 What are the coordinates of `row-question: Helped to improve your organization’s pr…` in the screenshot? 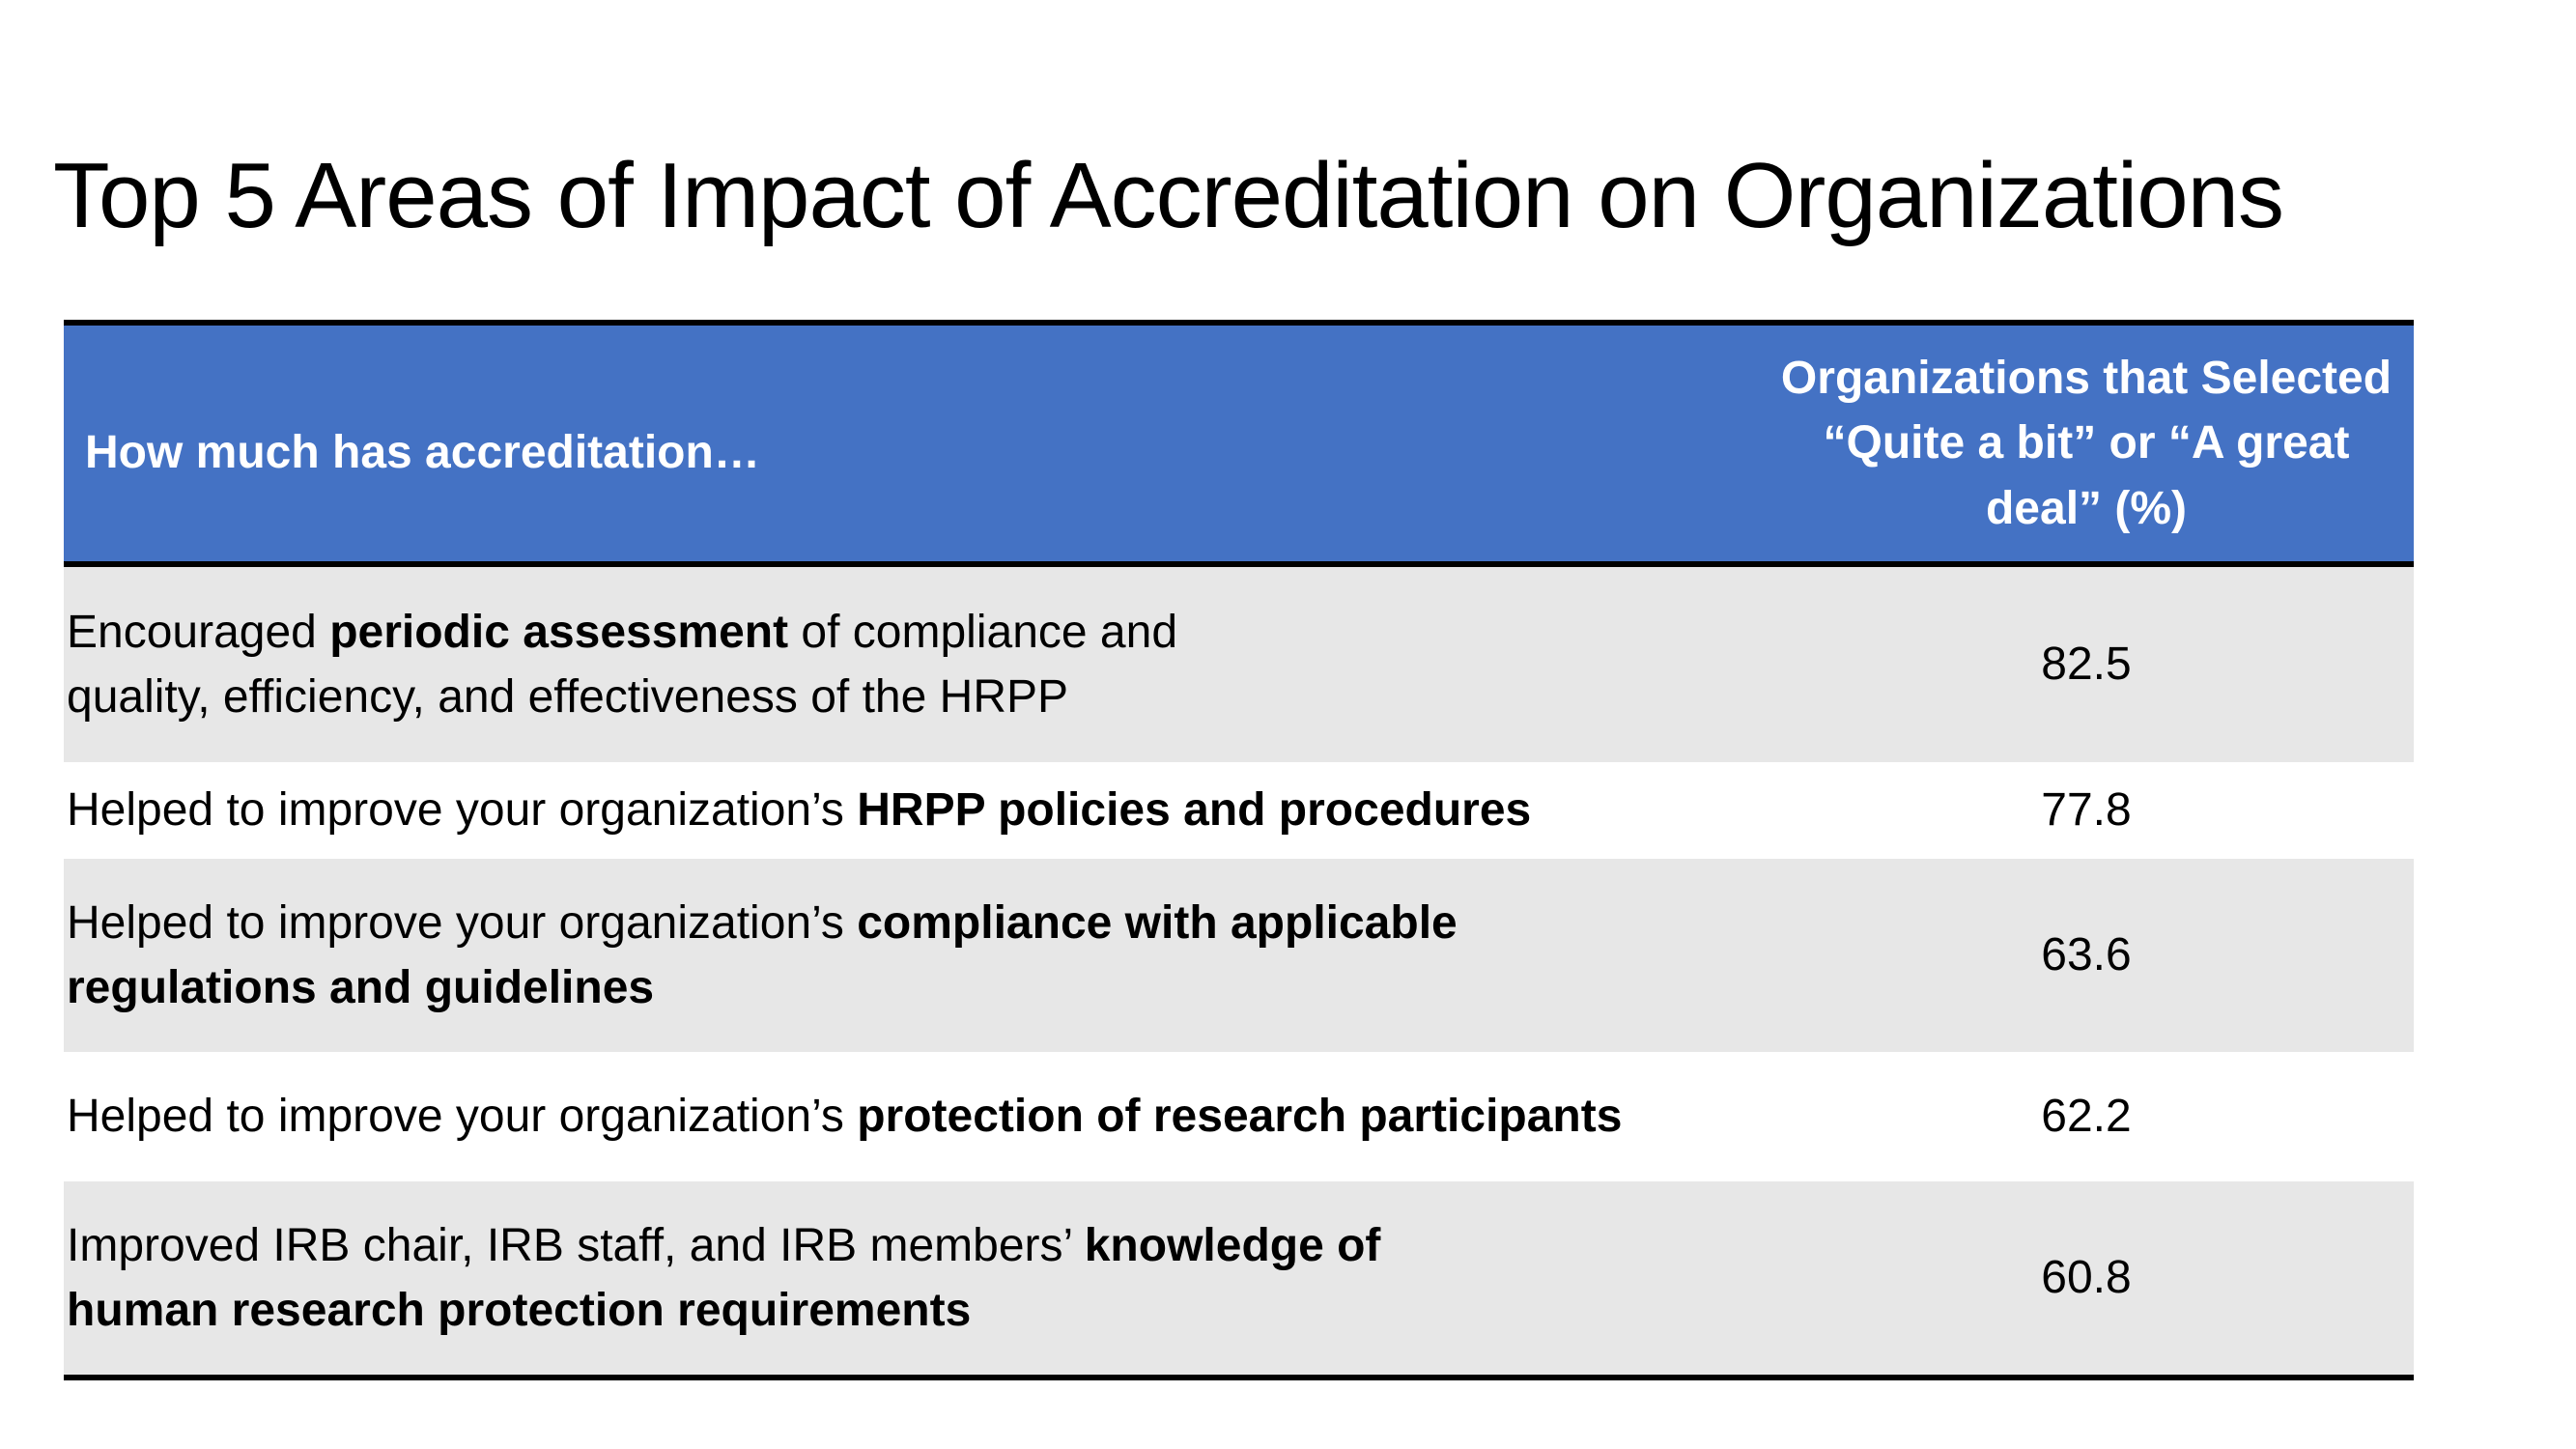 It's located at (911, 1116).